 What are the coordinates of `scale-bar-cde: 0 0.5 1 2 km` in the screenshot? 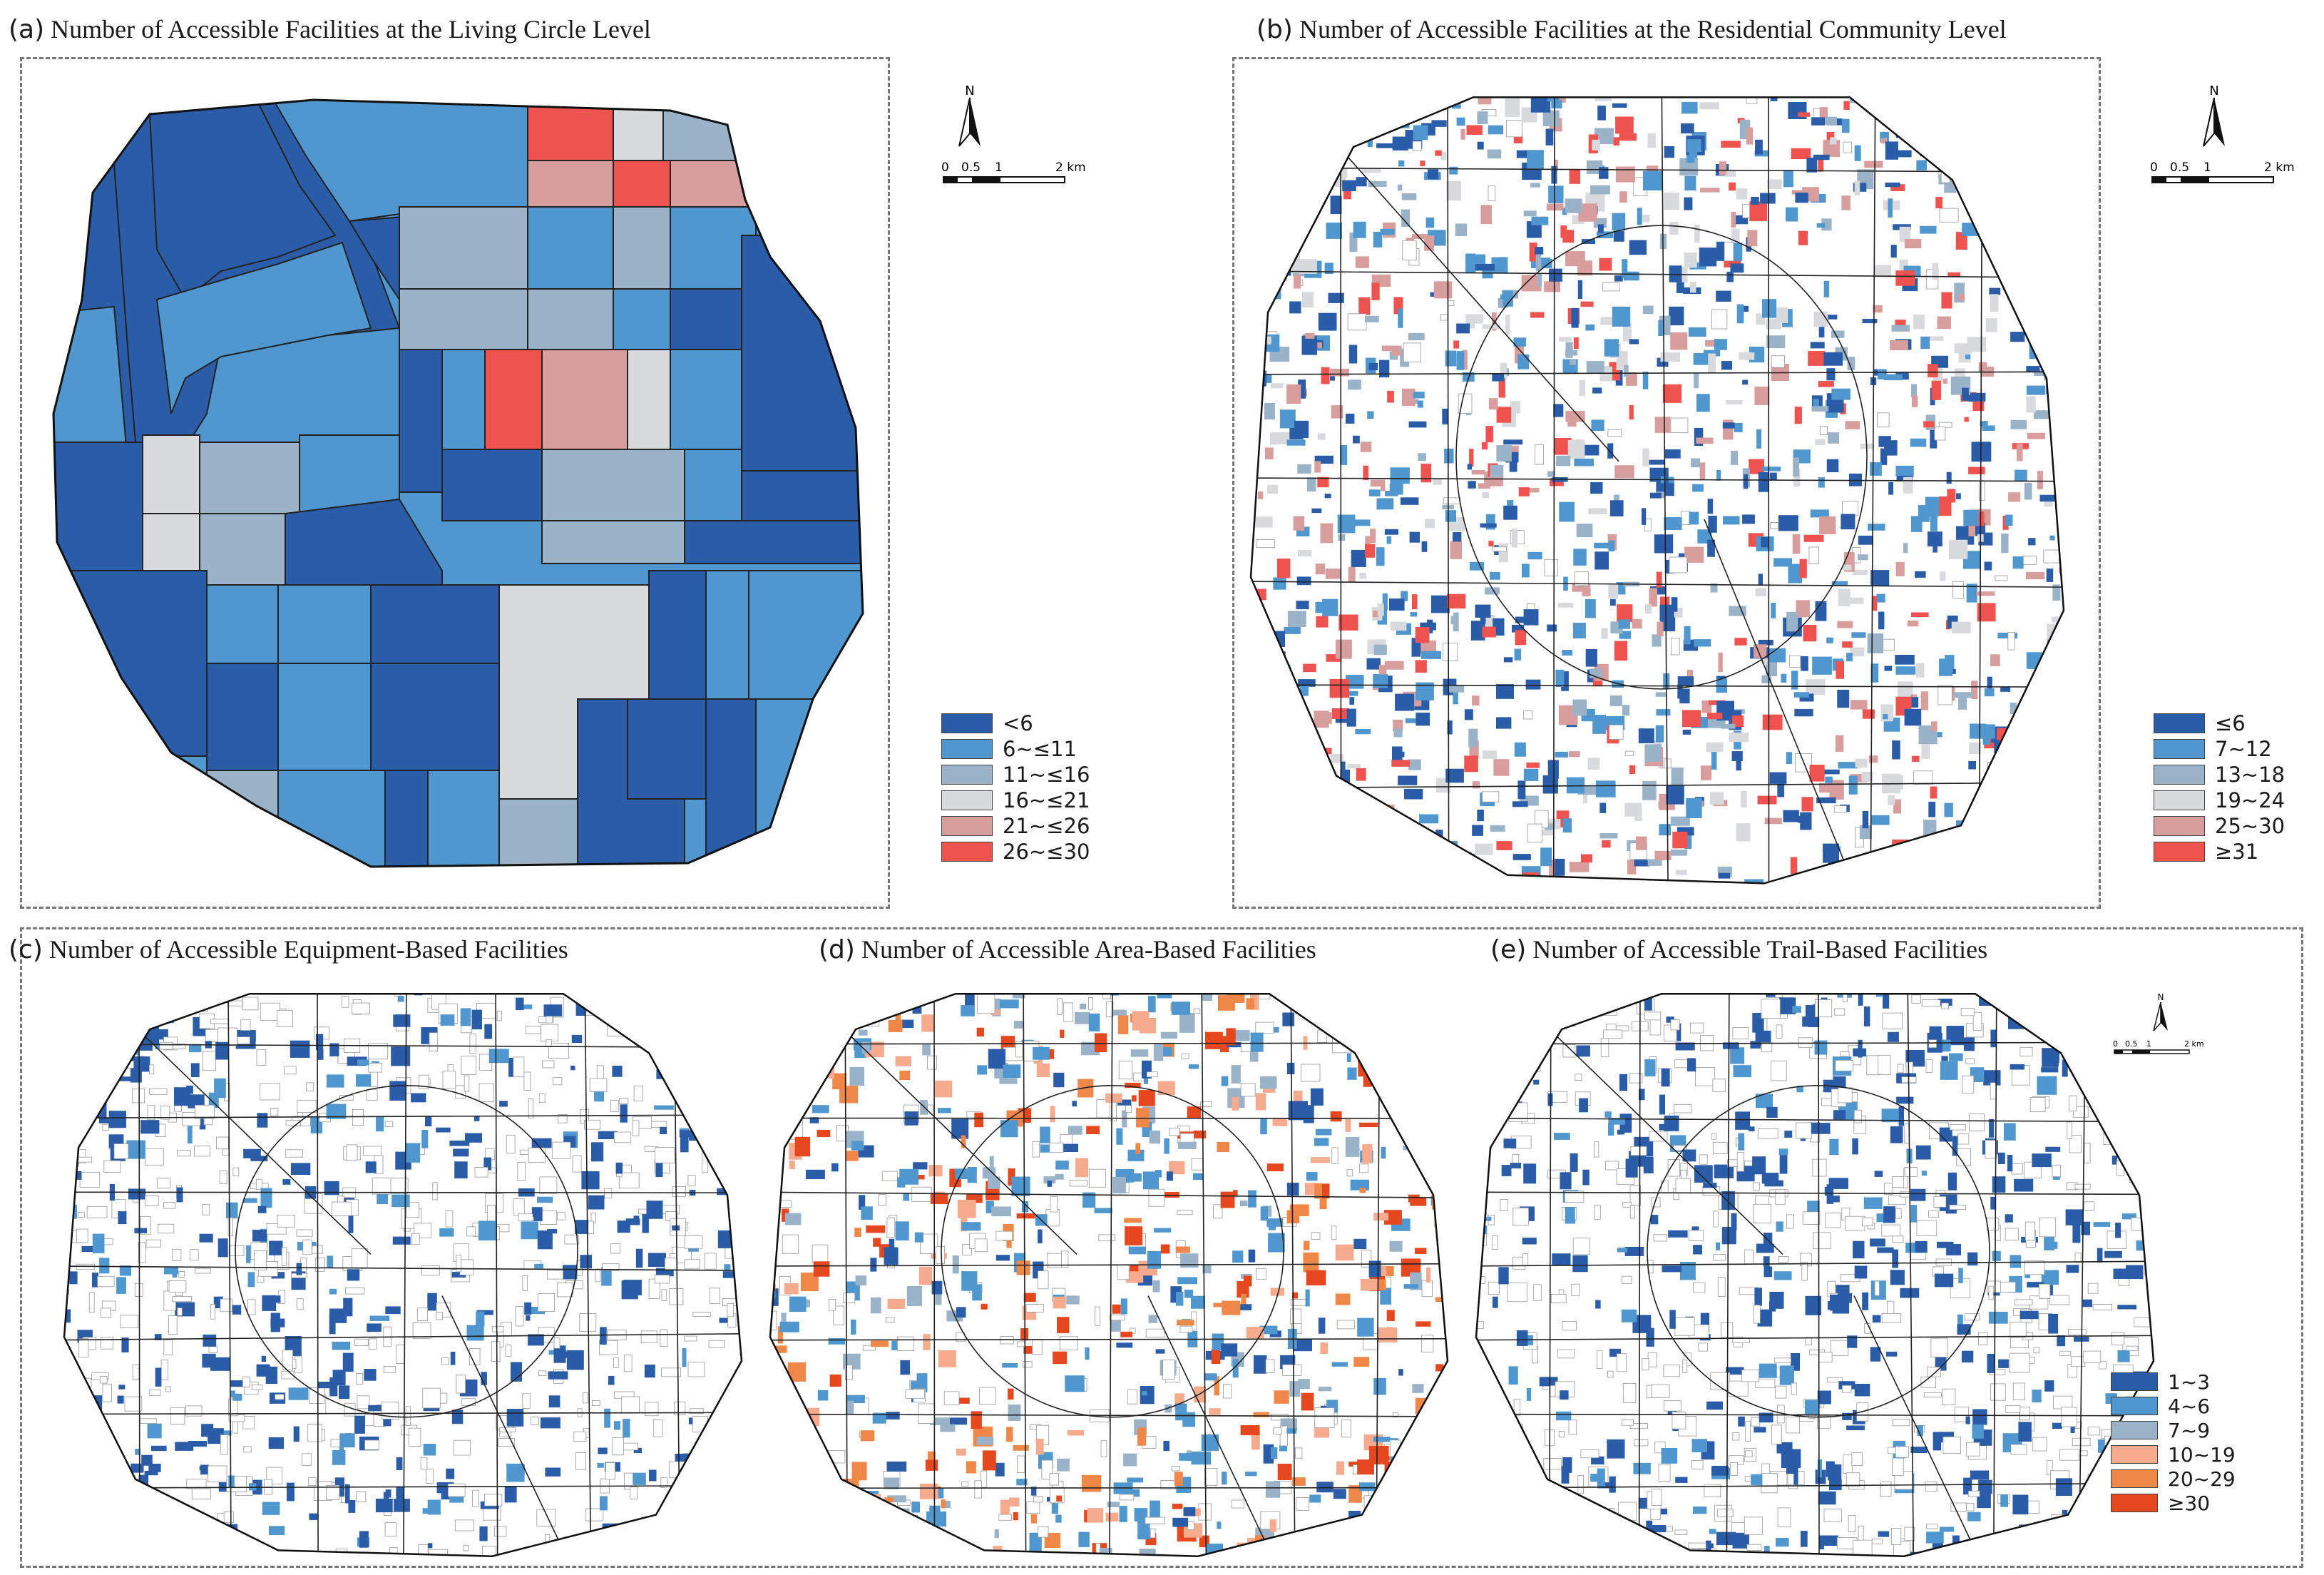 It's located at (2158, 1046).